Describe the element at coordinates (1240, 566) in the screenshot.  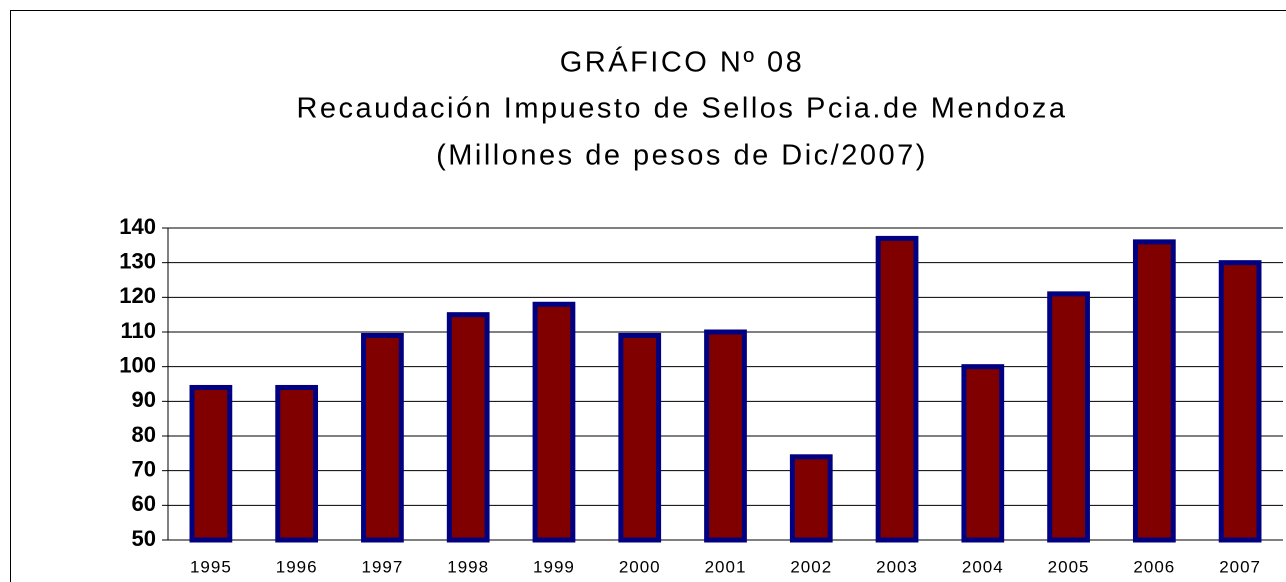
I see `x-tick-label: 2007` at that location.